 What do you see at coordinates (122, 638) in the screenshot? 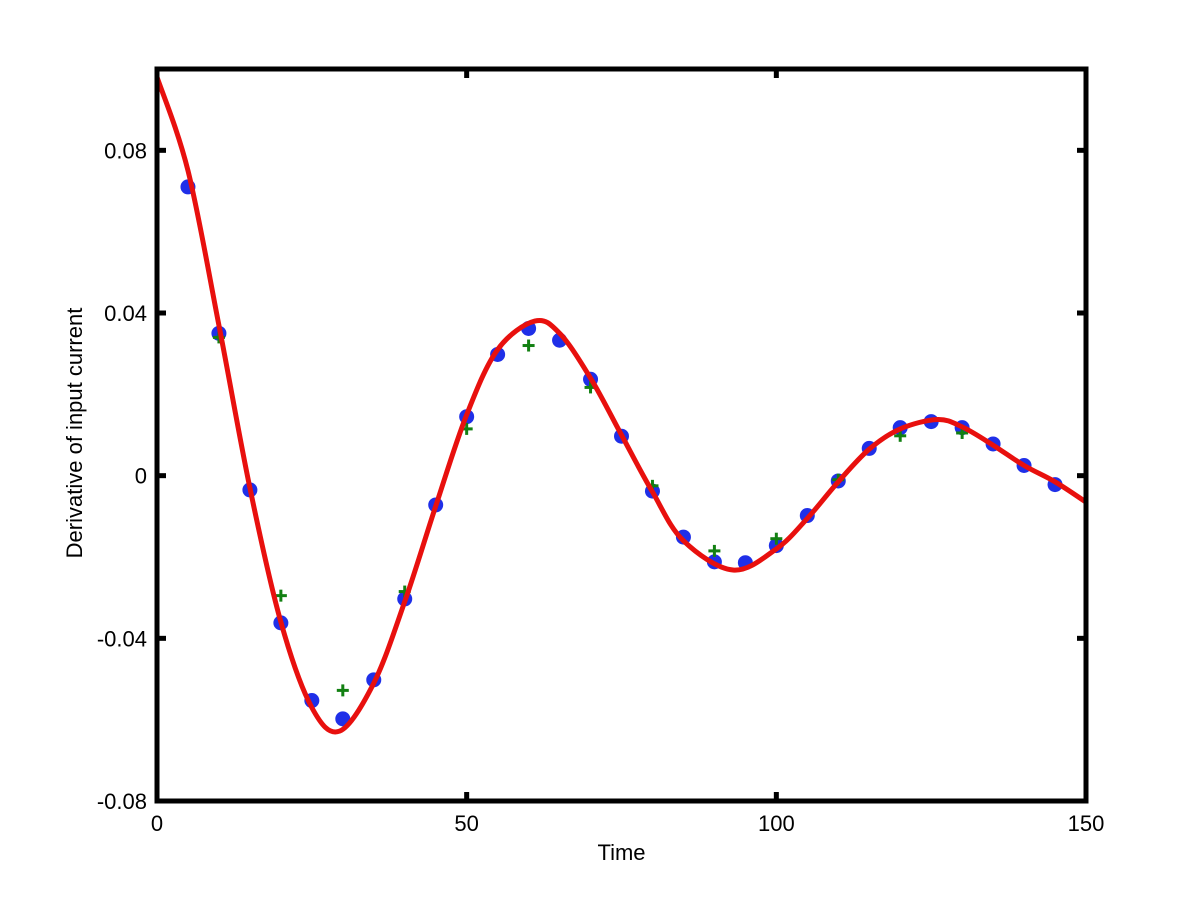
I see `y-tick-label: -0.04` at bounding box center [122, 638].